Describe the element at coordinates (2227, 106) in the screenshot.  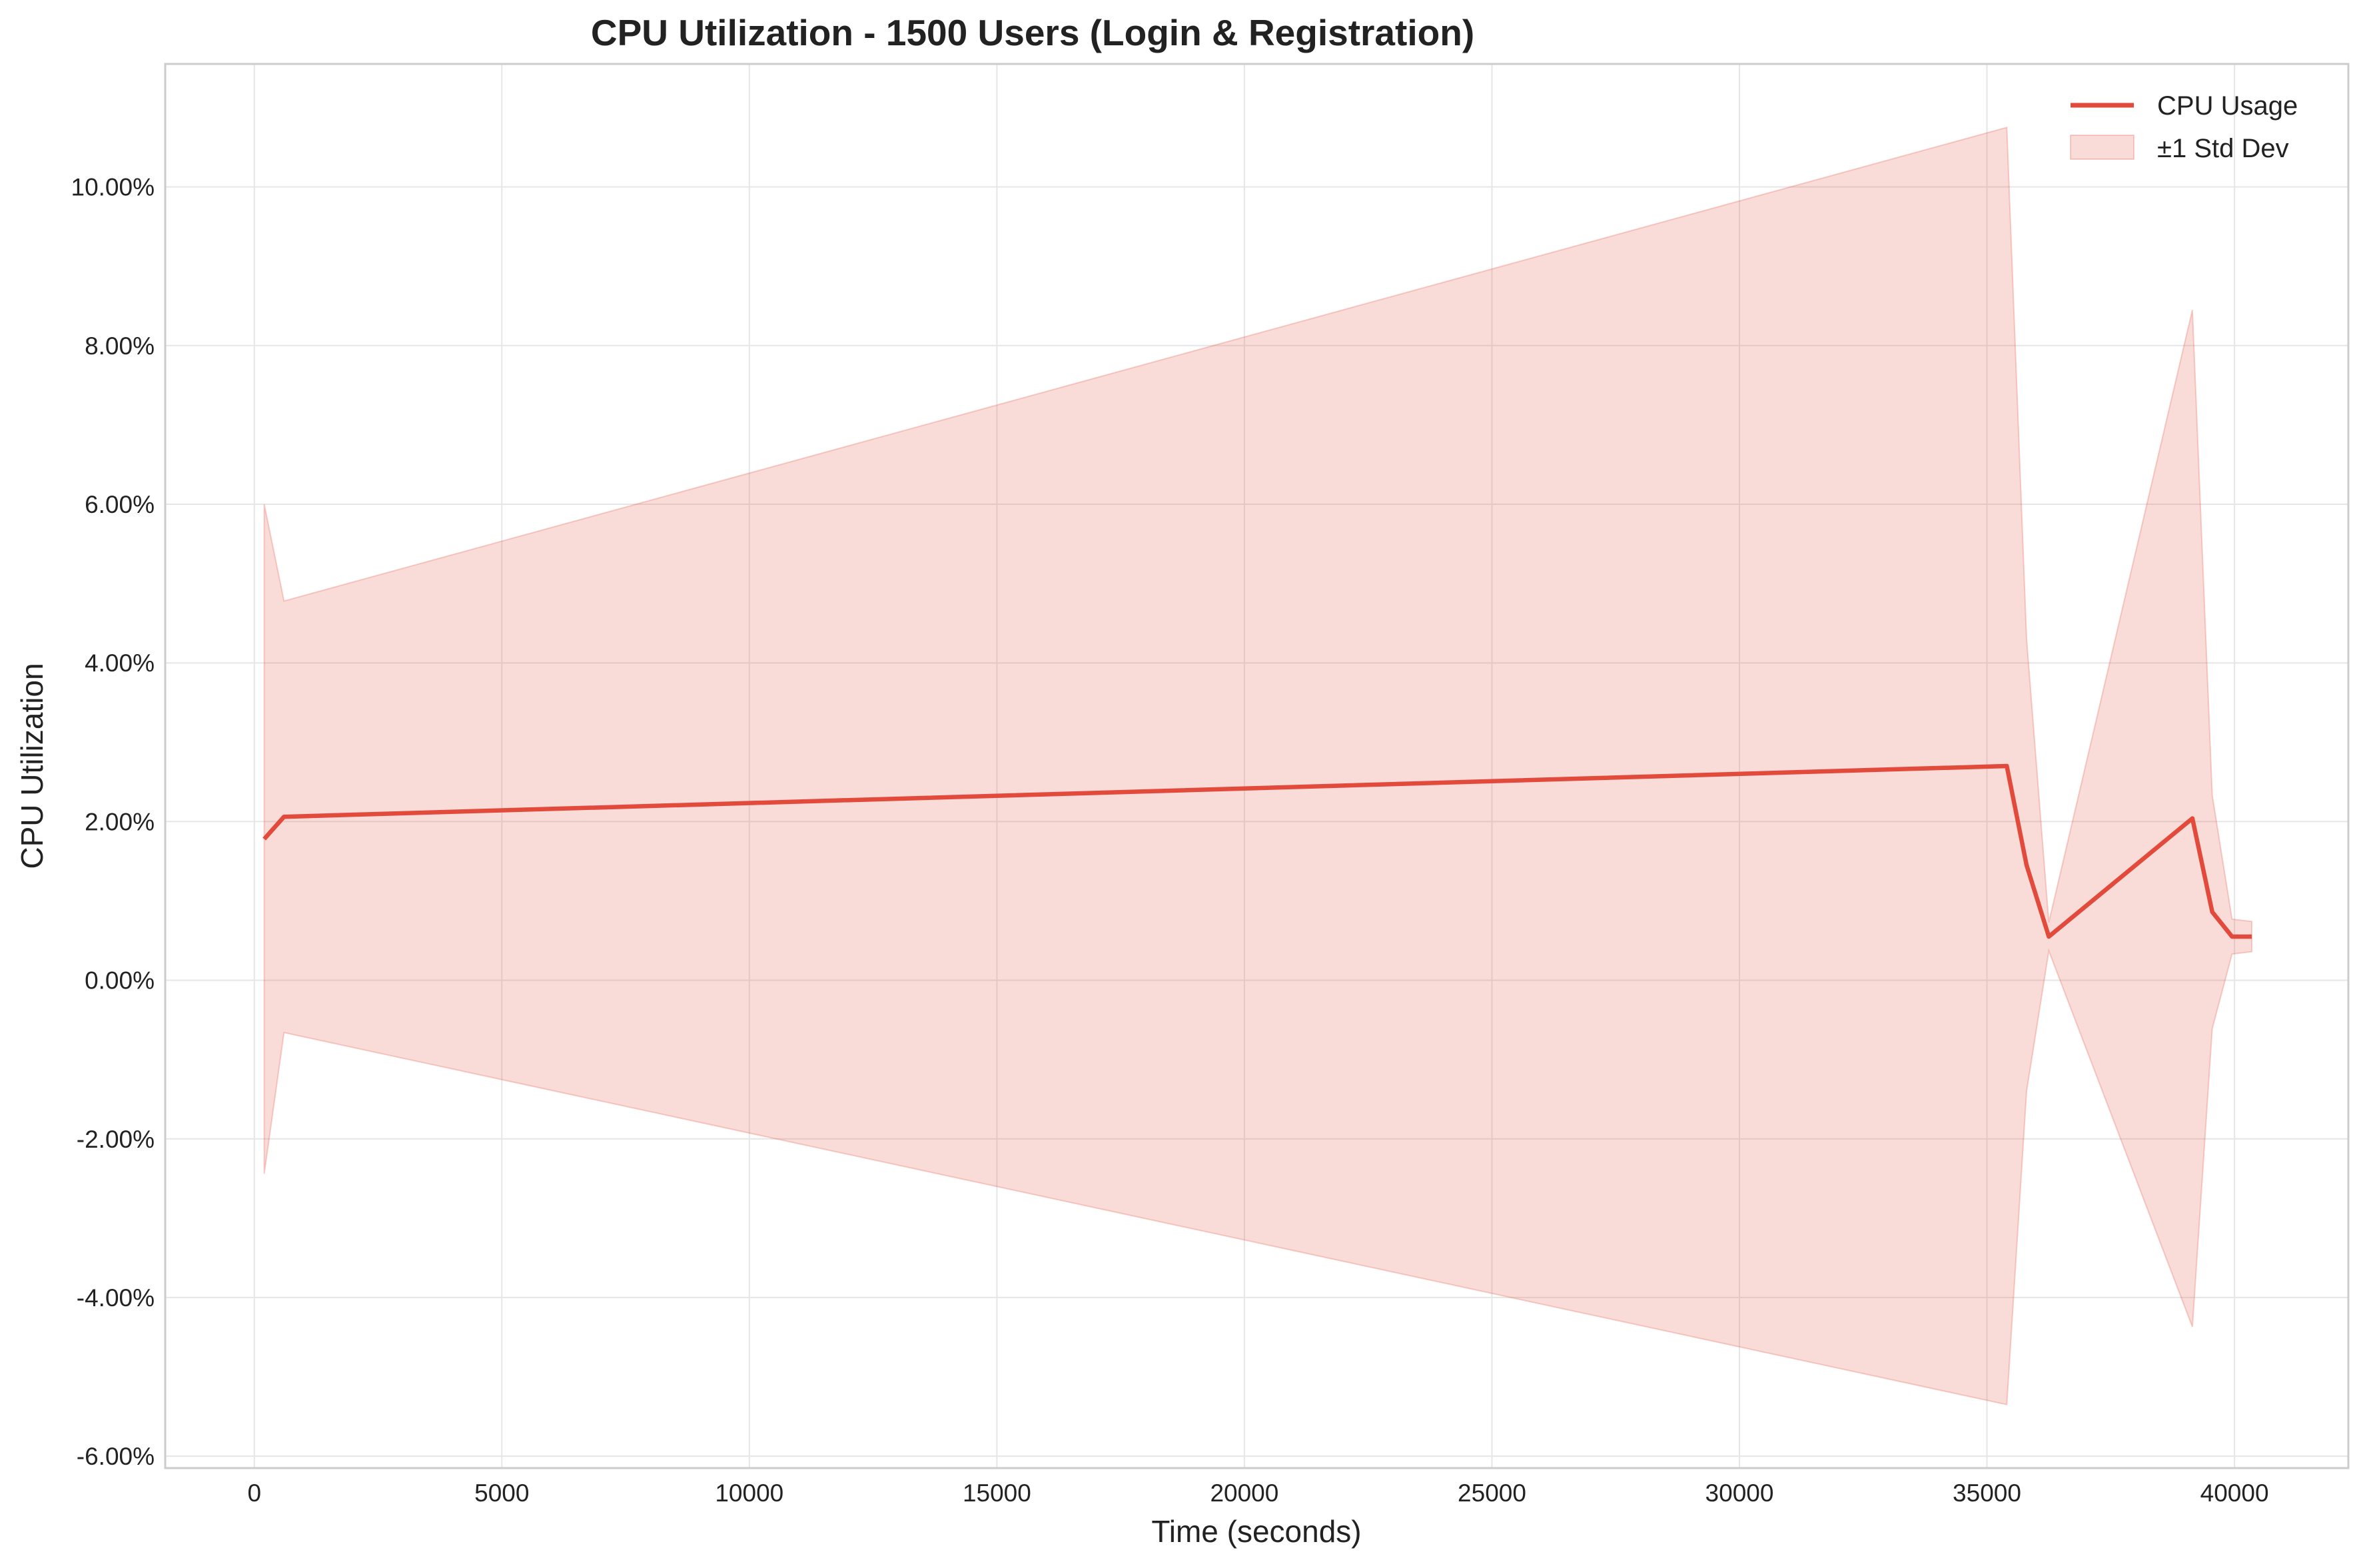
I see `legend-label-cpu-usage: CPU Usage` at that location.